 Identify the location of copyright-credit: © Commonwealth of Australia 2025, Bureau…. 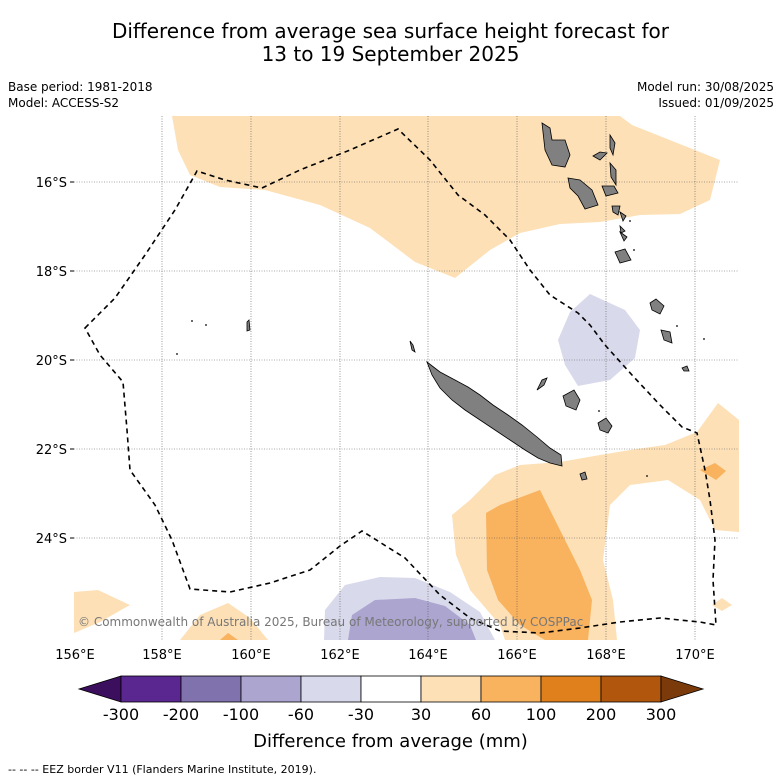
(331, 622).